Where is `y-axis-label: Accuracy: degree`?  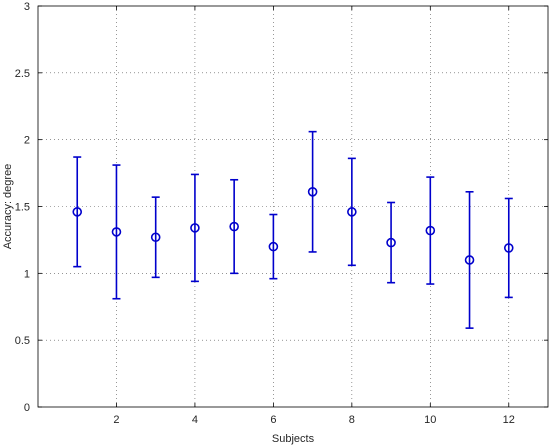 y-axis-label: Accuracy: degree is located at coordinates (8, 207).